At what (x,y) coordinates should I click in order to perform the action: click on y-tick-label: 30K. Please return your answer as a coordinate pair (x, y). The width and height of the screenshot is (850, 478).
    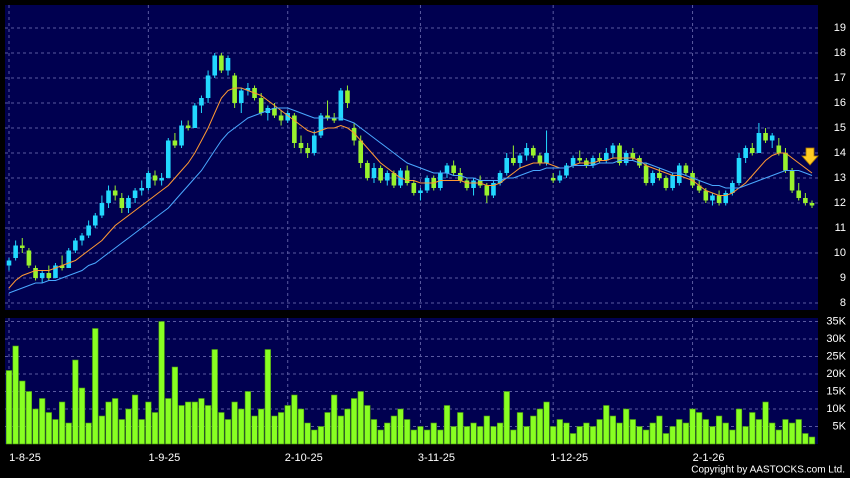
    Looking at the image, I should click on (836, 339).